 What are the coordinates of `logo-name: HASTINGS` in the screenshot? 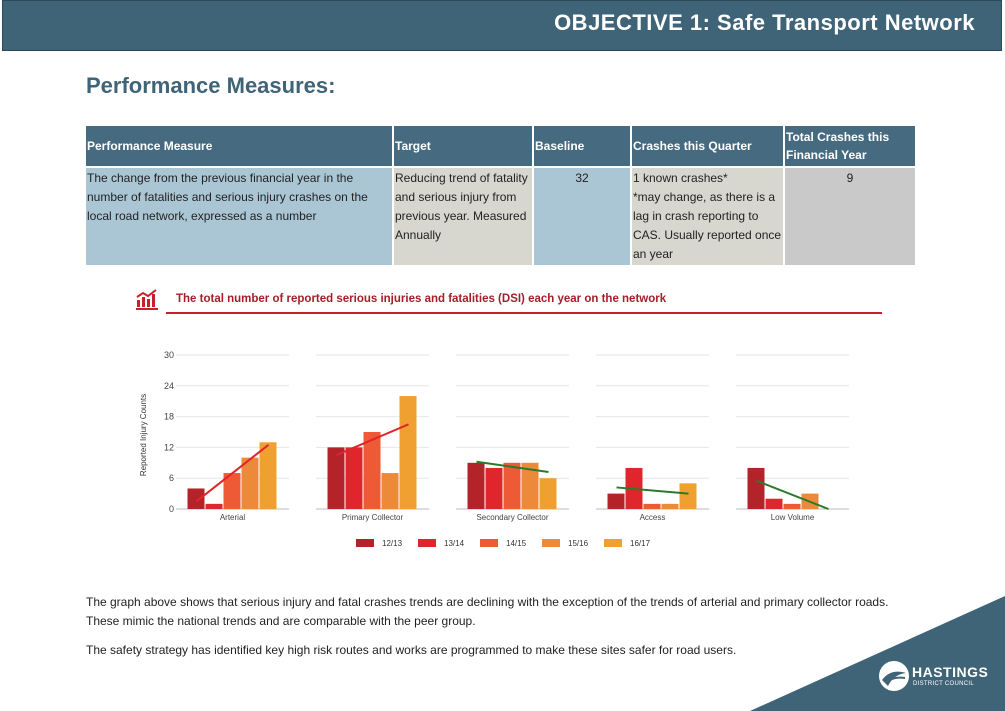 It's located at (950, 672).